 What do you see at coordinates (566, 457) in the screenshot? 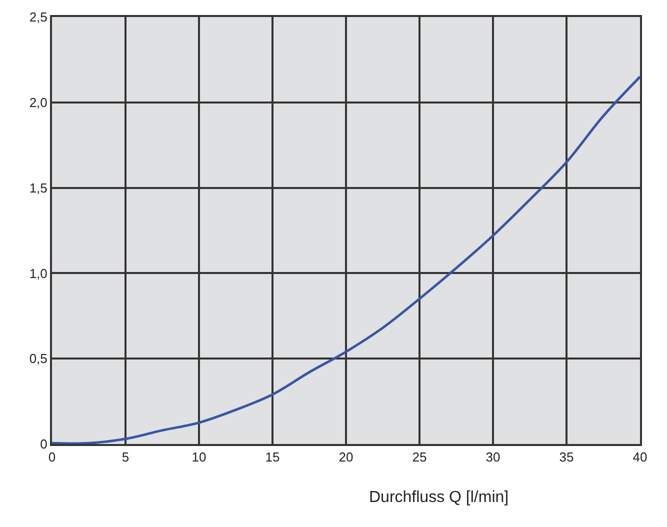
I see `x-tick-label: 35` at bounding box center [566, 457].